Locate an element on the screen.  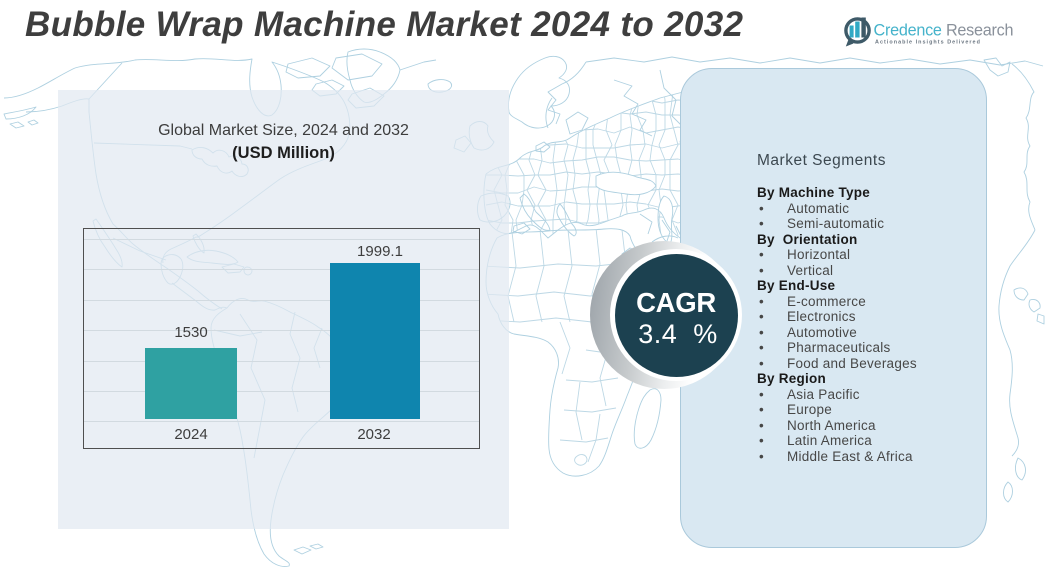
svg-text: Credence Research is located at coordinates (944, 31).